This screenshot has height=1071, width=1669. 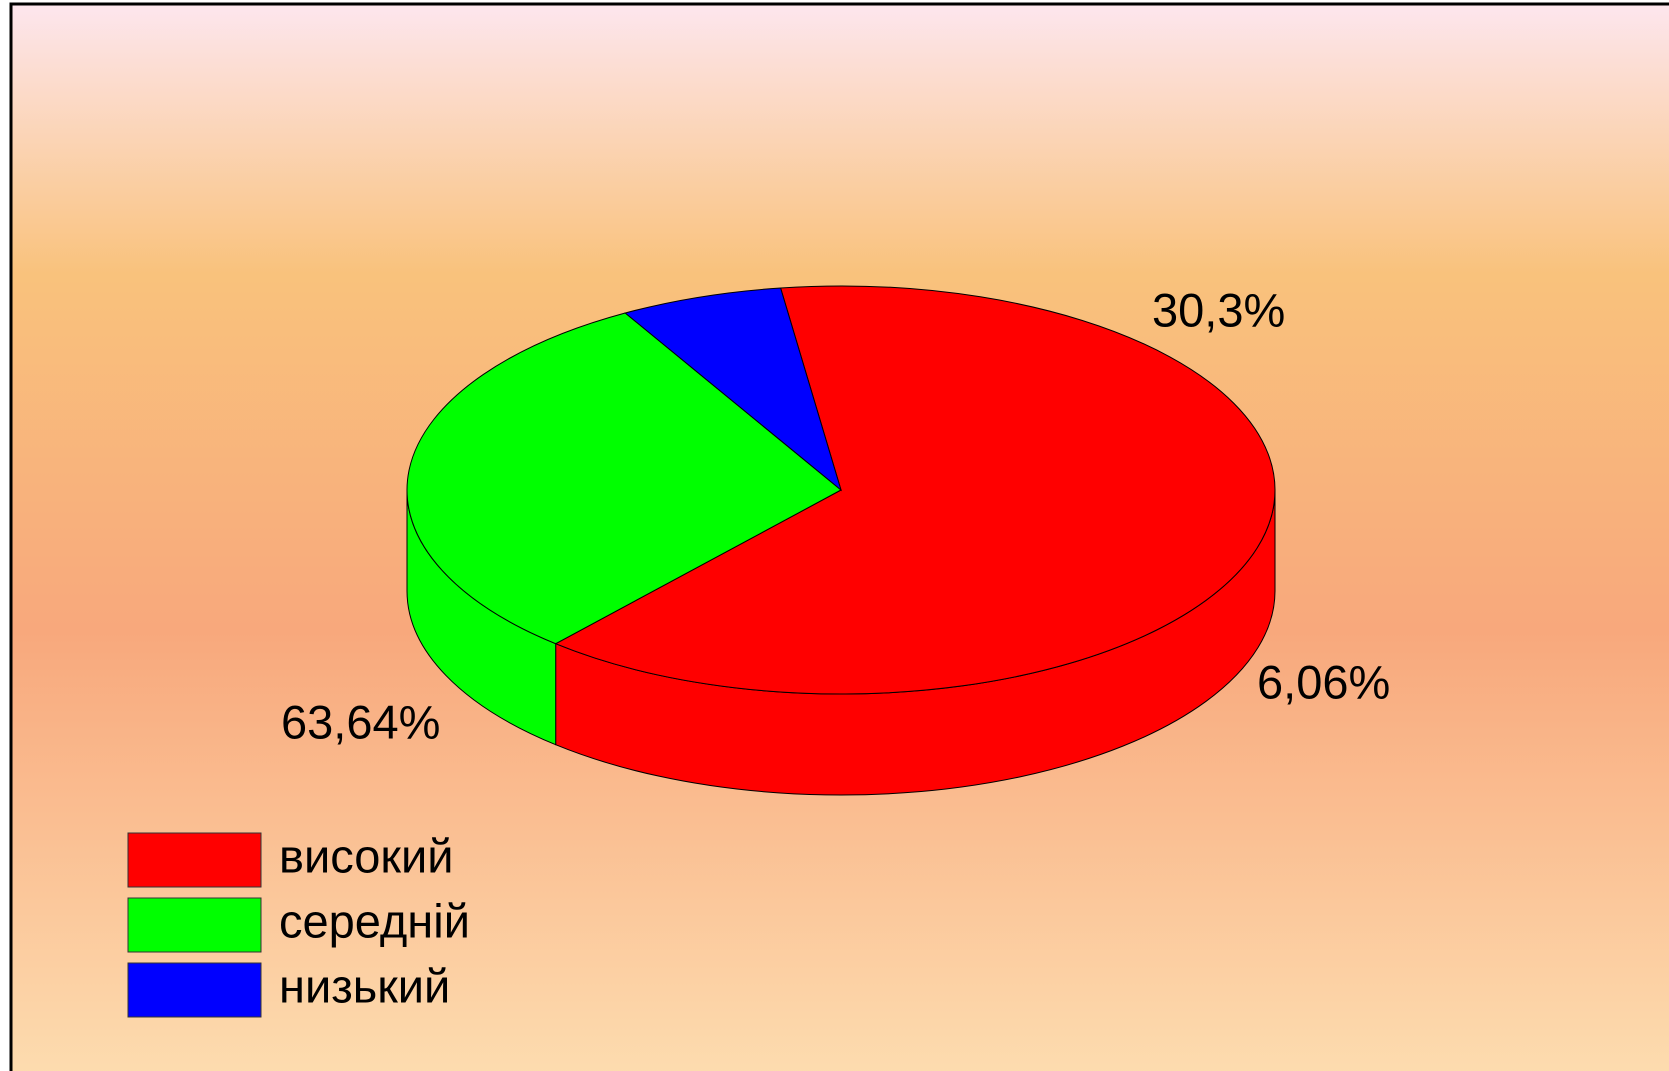 I want to click on data-label: 63,64%, so click(x=360, y=721).